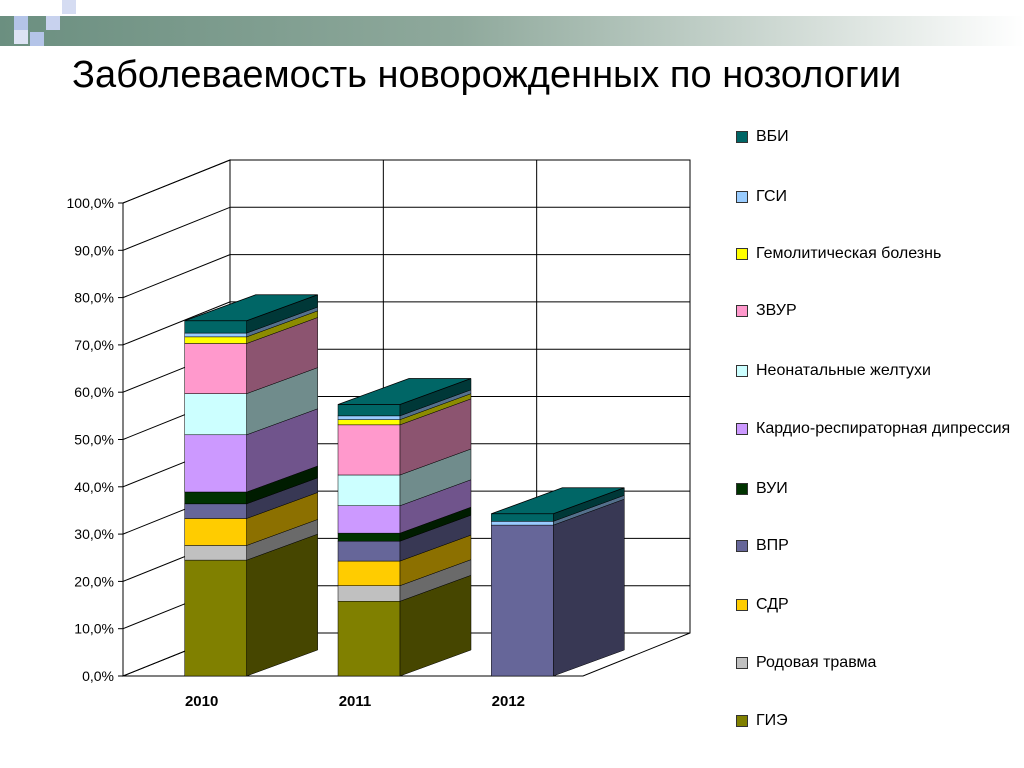 The width and height of the screenshot is (1024, 768). Describe the element at coordinates (508, 701) in the screenshot. I see `x-category-label: 2012` at that location.